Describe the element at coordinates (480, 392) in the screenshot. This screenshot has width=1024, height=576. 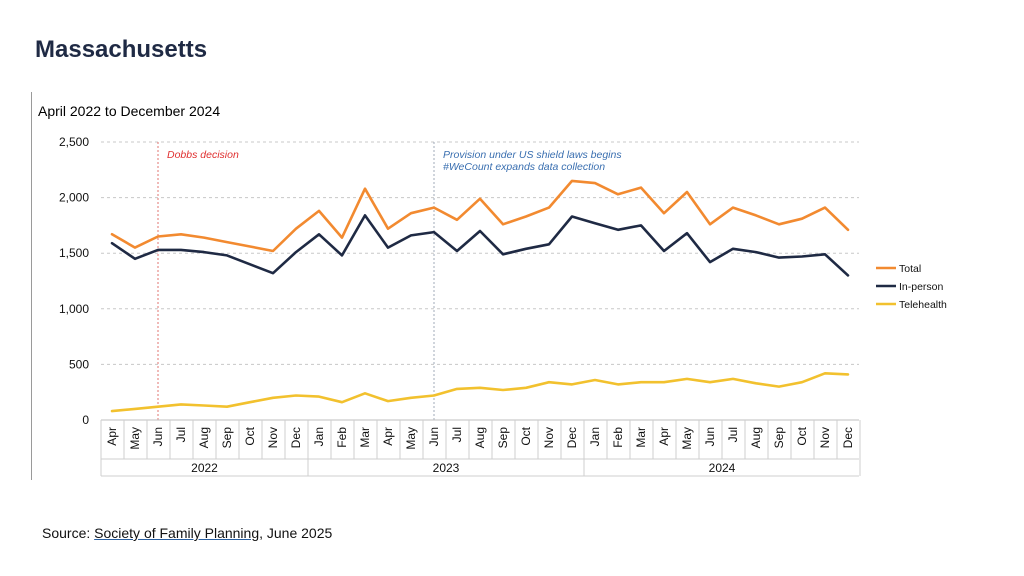
I see `series-line-telehealth` at that location.